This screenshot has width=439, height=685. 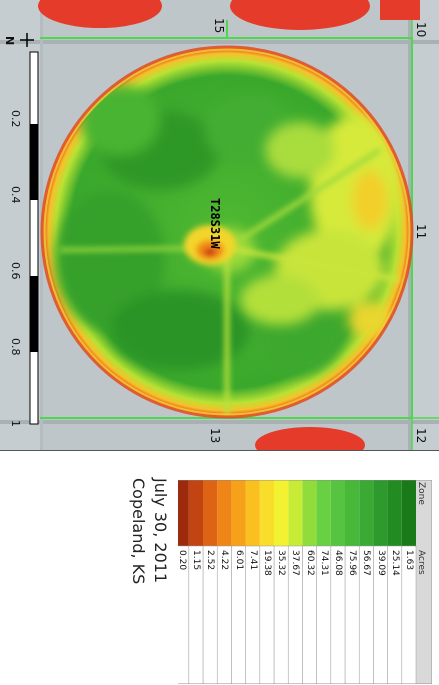 I want to click on scale-tick-0.6: 0.6, so click(x=15, y=271).